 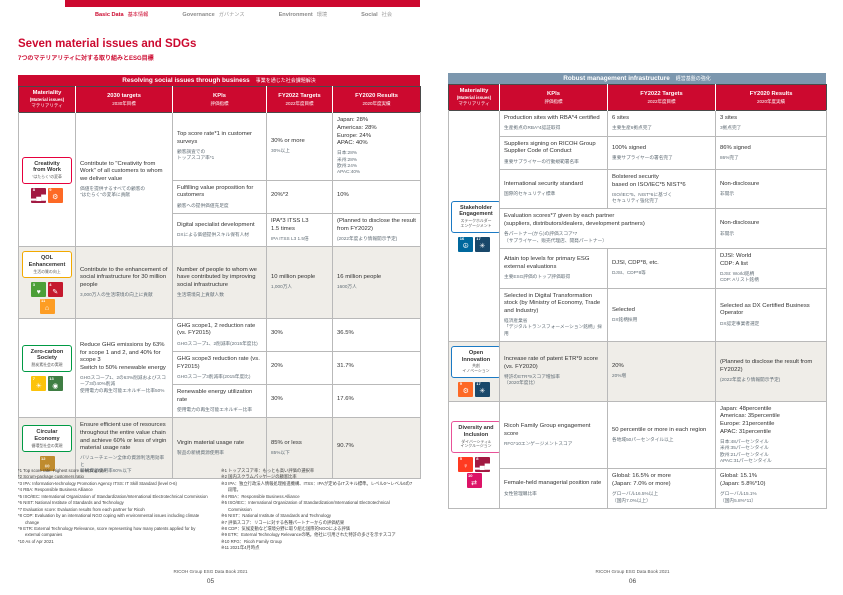 What do you see at coordinates (376, 103) in the screenshot?
I see `col-label-ja: 2020年度実績` at bounding box center [376, 103].